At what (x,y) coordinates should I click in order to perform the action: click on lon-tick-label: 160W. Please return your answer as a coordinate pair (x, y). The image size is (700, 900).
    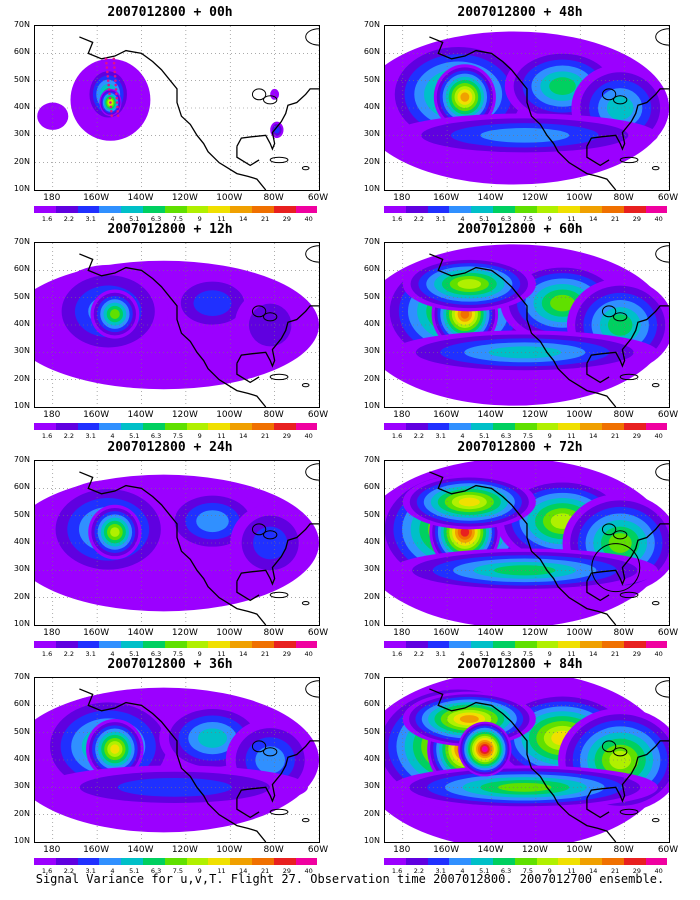
    Looking at the image, I should click on (446, 415).